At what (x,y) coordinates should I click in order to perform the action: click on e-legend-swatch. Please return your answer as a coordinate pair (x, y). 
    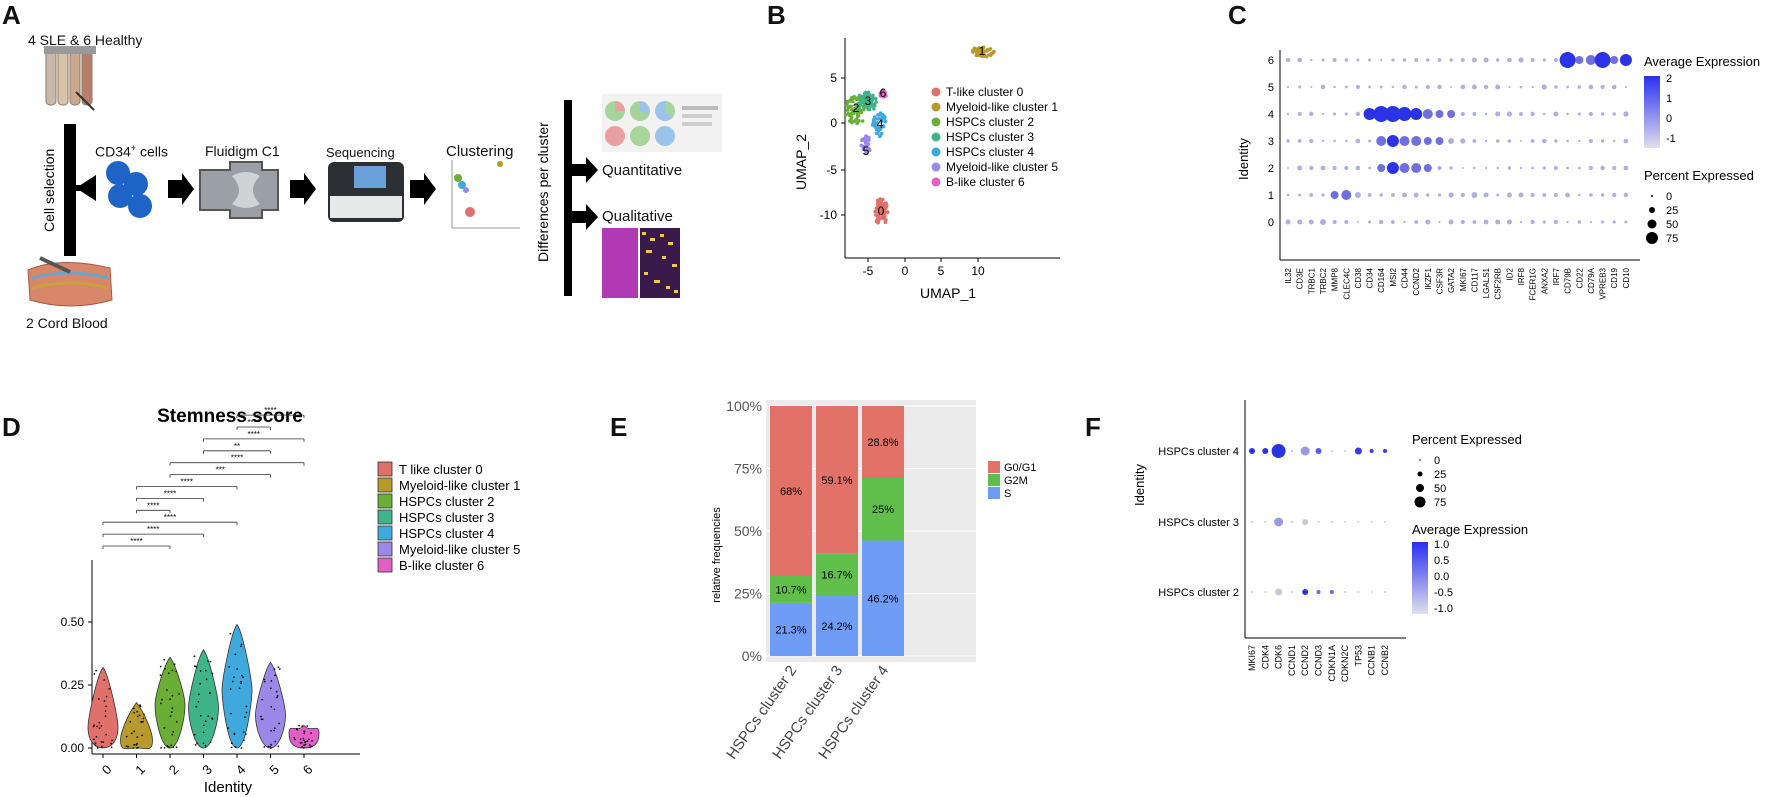
    Looking at the image, I should click on (994, 467).